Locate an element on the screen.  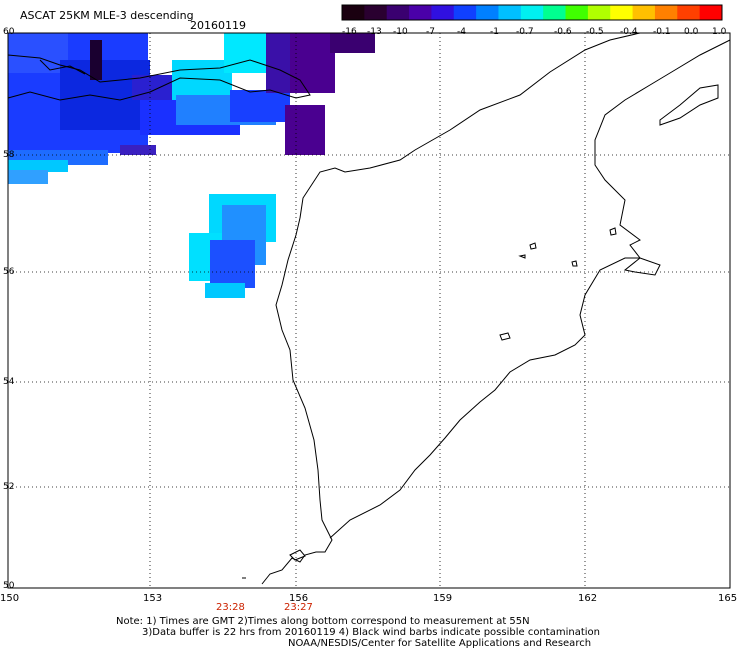
lon-label: 162 is located at coordinates (588, 598).